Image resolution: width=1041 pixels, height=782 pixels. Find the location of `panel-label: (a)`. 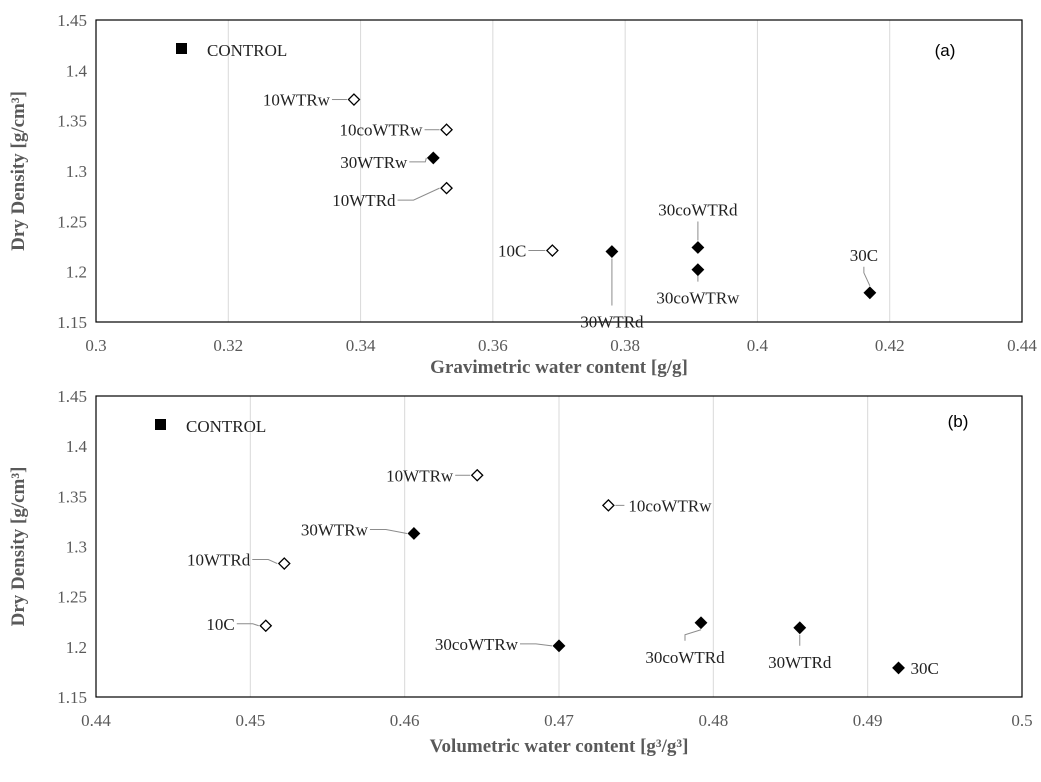

panel-label: (a) is located at coordinates (945, 50).